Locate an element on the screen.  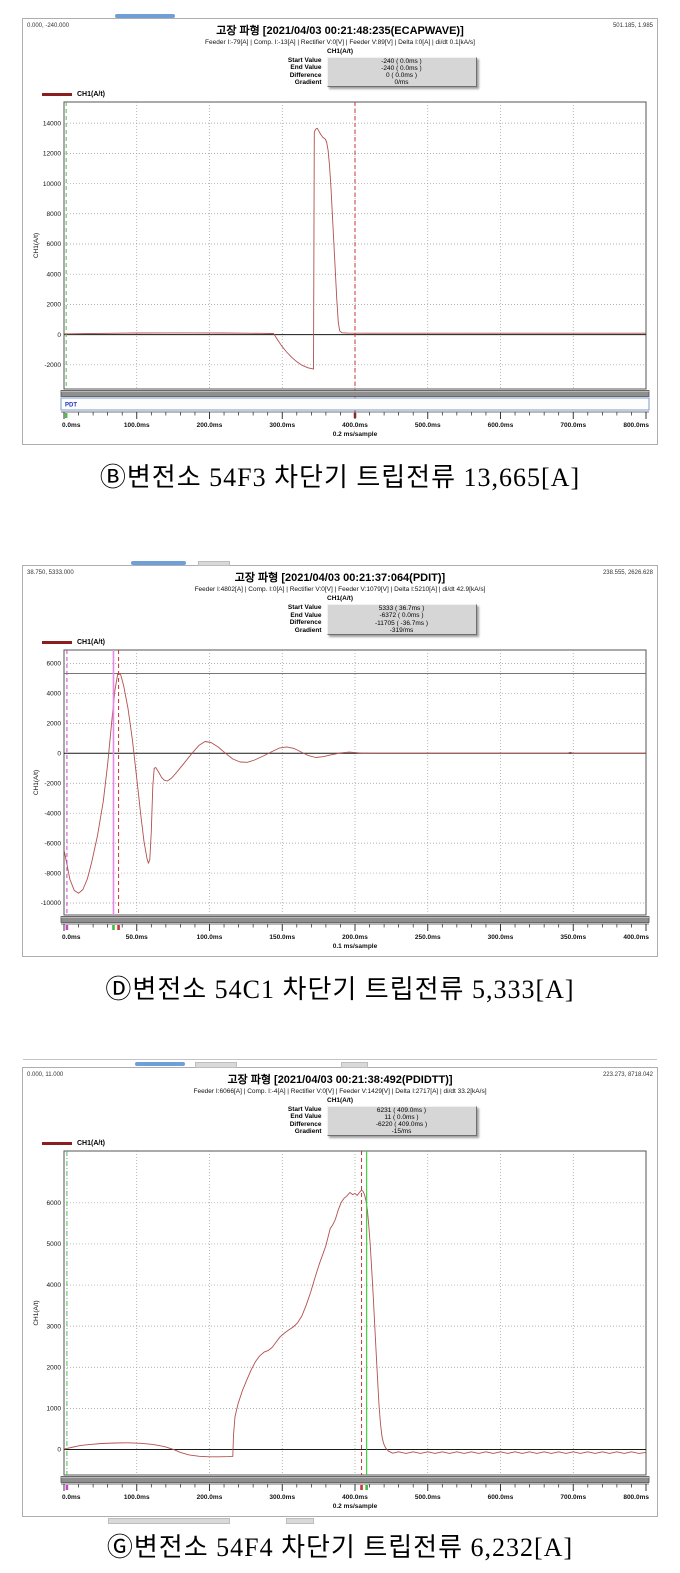
svg-text: 1000 is located at coordinates (54, 1409).